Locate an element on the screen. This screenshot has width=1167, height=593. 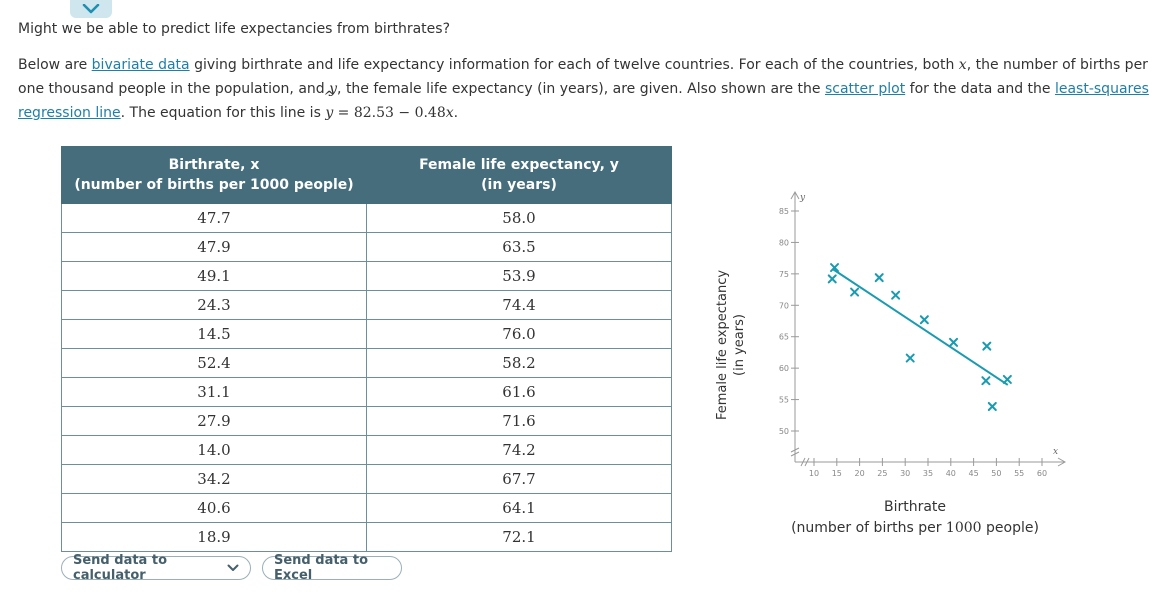
x-axis-break-mark is located at coordinates (803, 462).